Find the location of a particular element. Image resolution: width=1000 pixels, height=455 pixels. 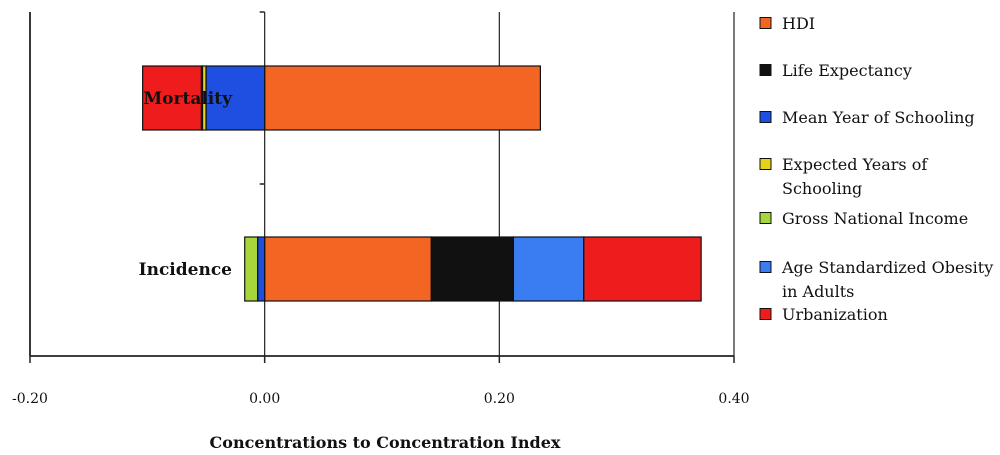

legend-label: Expected Years of Schooling is located at coordinates (855, 176).